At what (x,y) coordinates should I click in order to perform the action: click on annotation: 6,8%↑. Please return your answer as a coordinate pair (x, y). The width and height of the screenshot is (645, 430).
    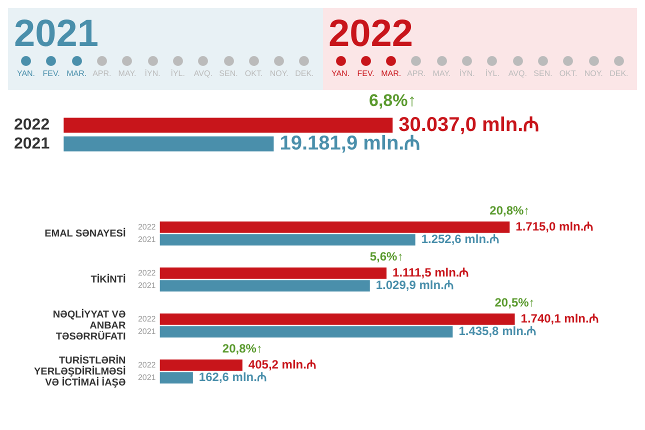
    Looking at the image, I should click on (392, 100).